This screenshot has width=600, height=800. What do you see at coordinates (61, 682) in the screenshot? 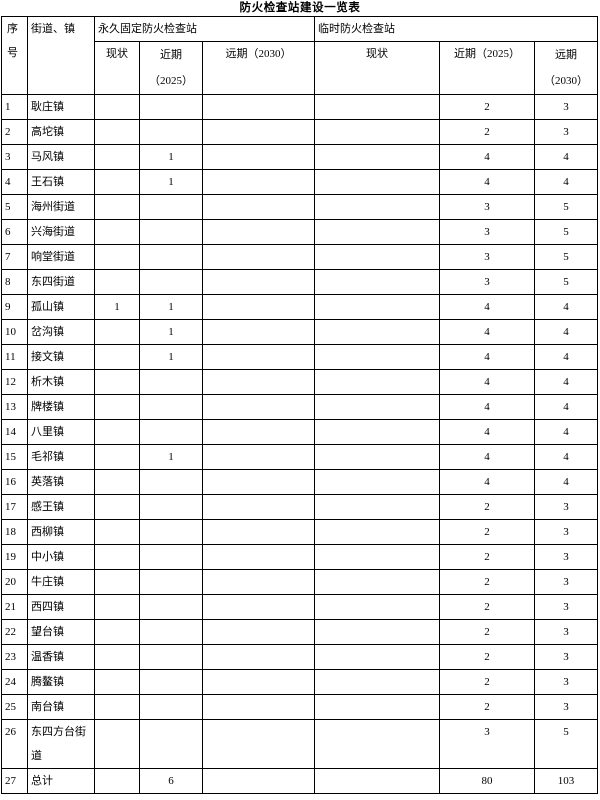
I see `cell-region-name: 腾鳌镇` at bounding box center [61, 682].